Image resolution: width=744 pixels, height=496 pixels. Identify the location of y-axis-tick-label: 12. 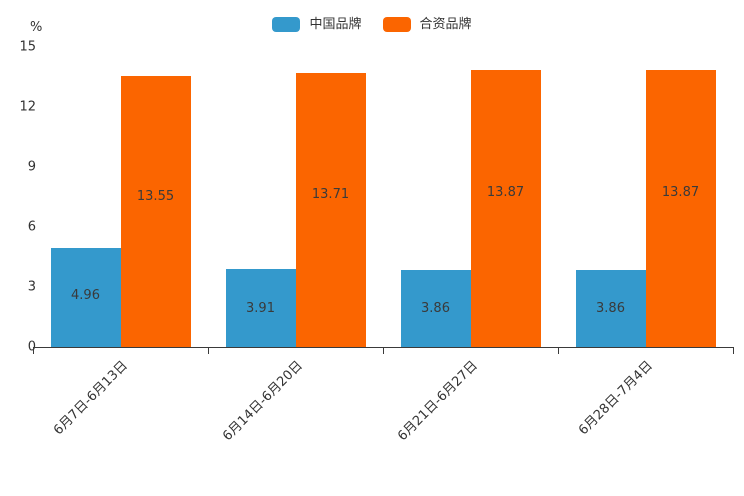
(27, 107).